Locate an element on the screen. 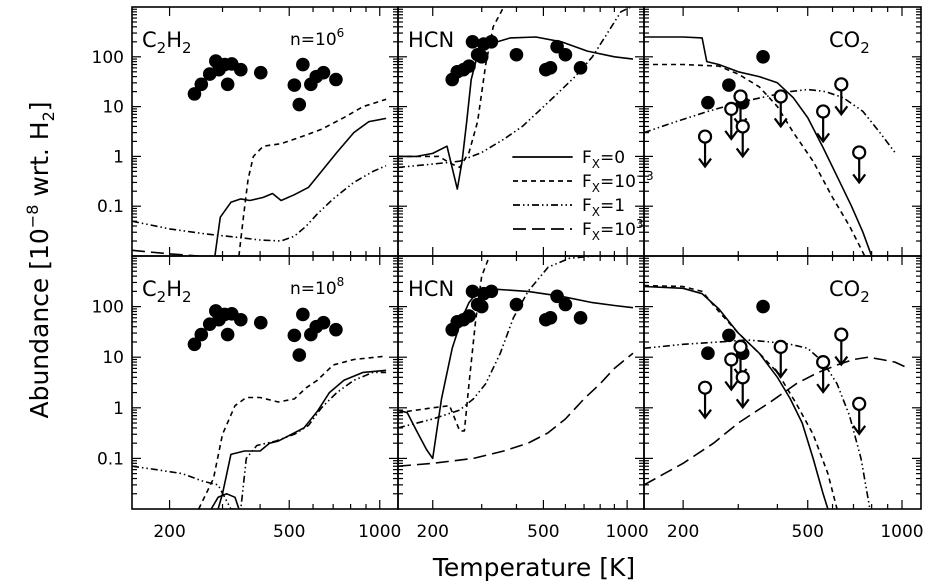 This screenshot has height=585, width=939. panel-0-0: 0.1 1 10 100 C2H2 n=106 is located at coordinates (245, 131).